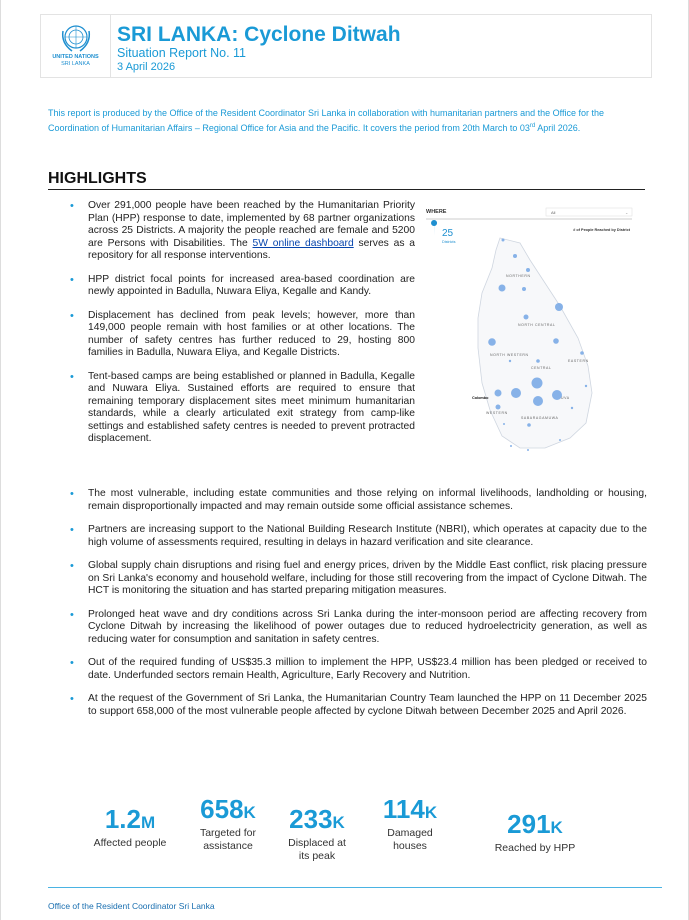  What do you see at coordinates (259, 34) in the screenshot?
I see `report-title: SRI LANKA: Cyclone Ditwah` at bounding box center [259, 34].